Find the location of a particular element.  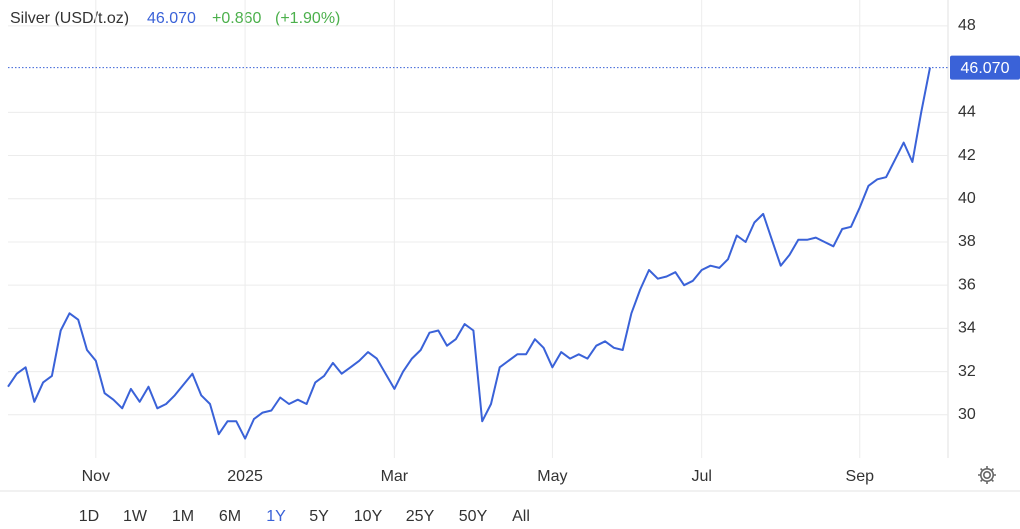

range-button: 50Y is located at coordinates (473, 516).